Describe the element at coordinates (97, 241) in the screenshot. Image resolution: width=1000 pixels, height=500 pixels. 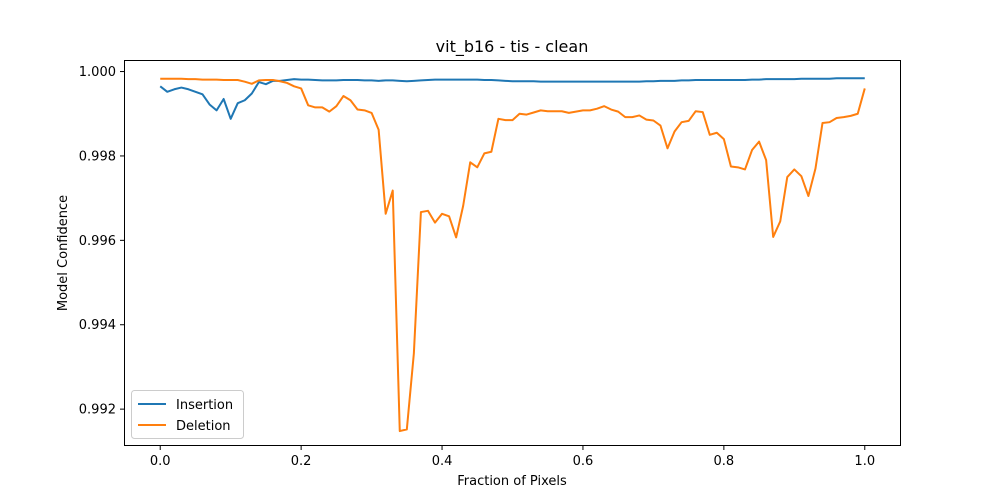
I see `y-tick-label: 0.996` at that location.